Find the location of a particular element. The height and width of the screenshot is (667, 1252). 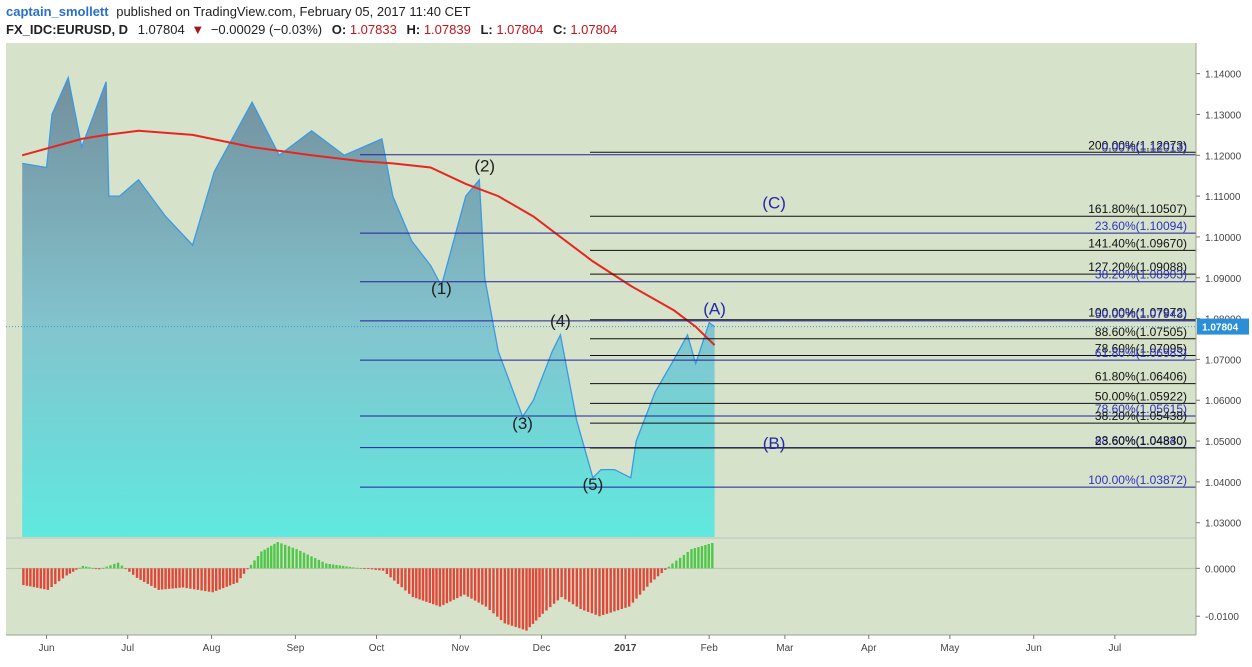

wave-label: (B) is located at coordinates (774, 443).